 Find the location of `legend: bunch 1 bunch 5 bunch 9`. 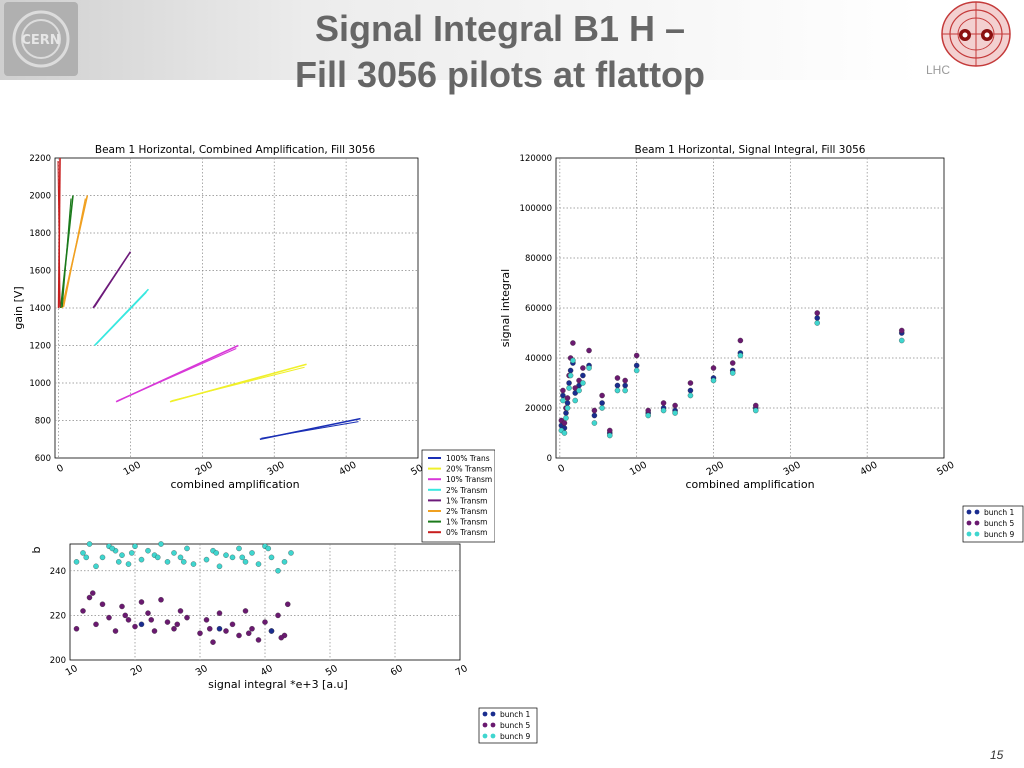

legend: bunch 1 bunch 5 bunch 9 is located at coordinates (508, 725).